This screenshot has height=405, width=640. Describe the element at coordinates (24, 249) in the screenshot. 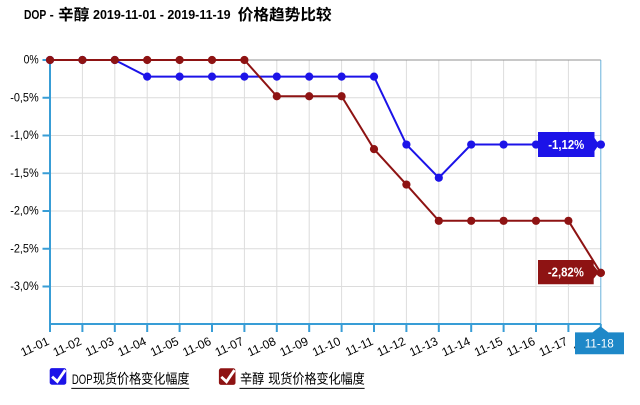

I see `svg-text: -2,5%` at that location.